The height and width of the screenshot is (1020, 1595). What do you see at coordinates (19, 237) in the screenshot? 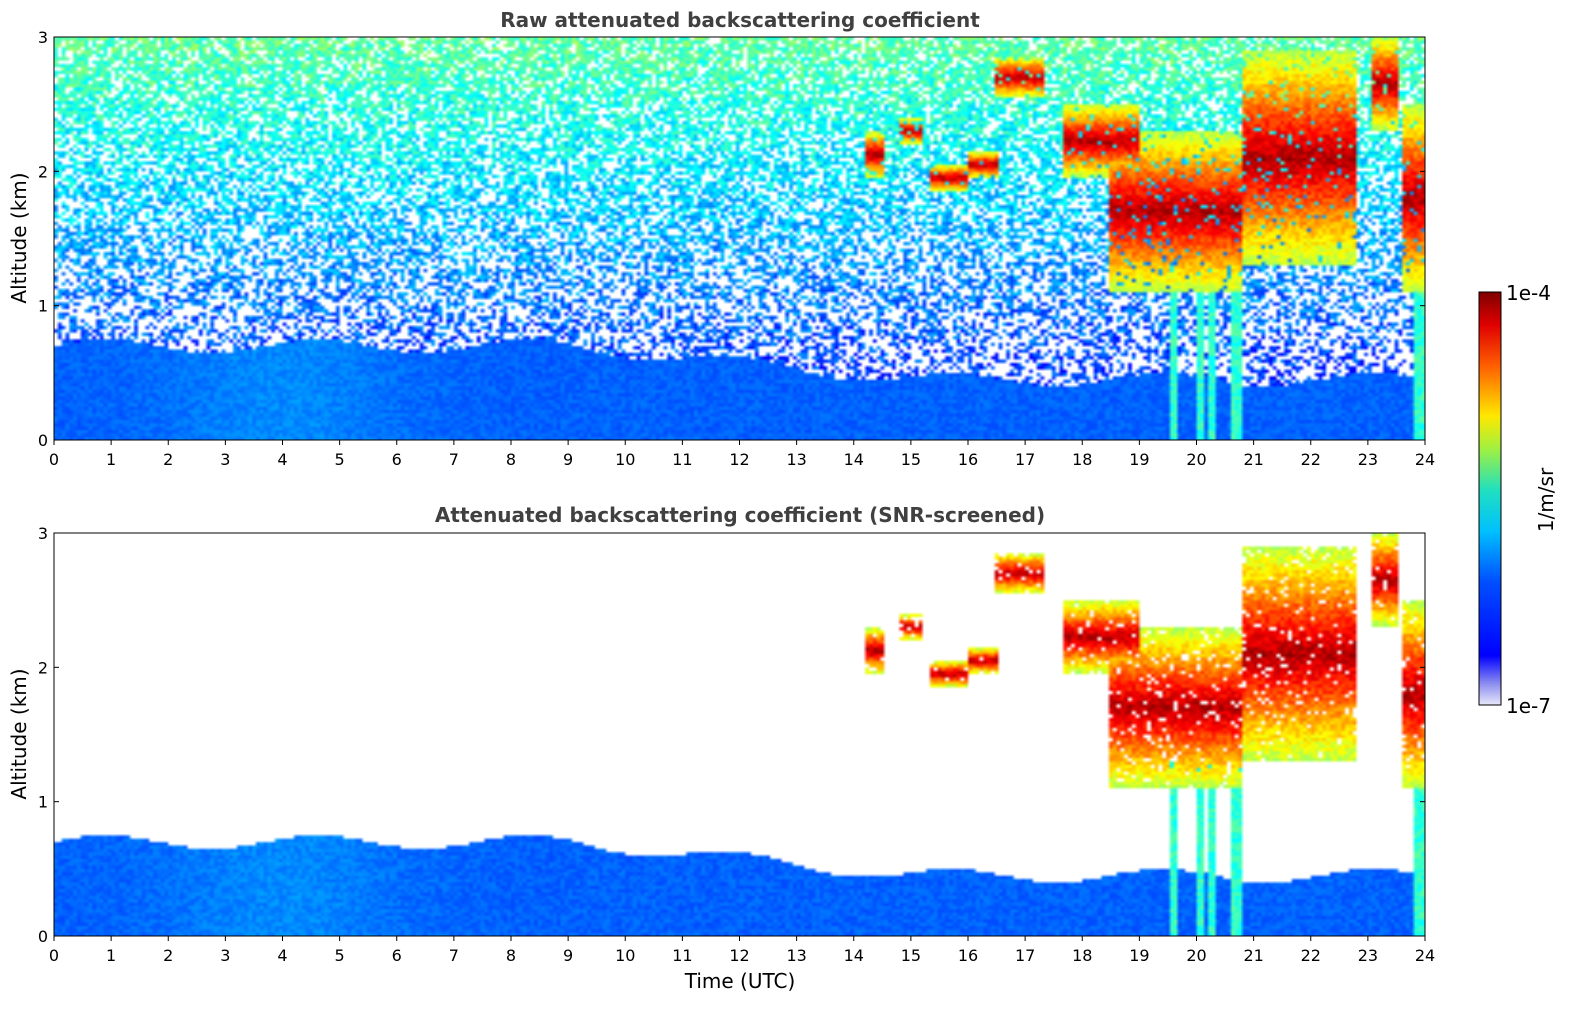
I see `y-axis-label-raw: Altitude (km)` at bounding box center [19, 237].